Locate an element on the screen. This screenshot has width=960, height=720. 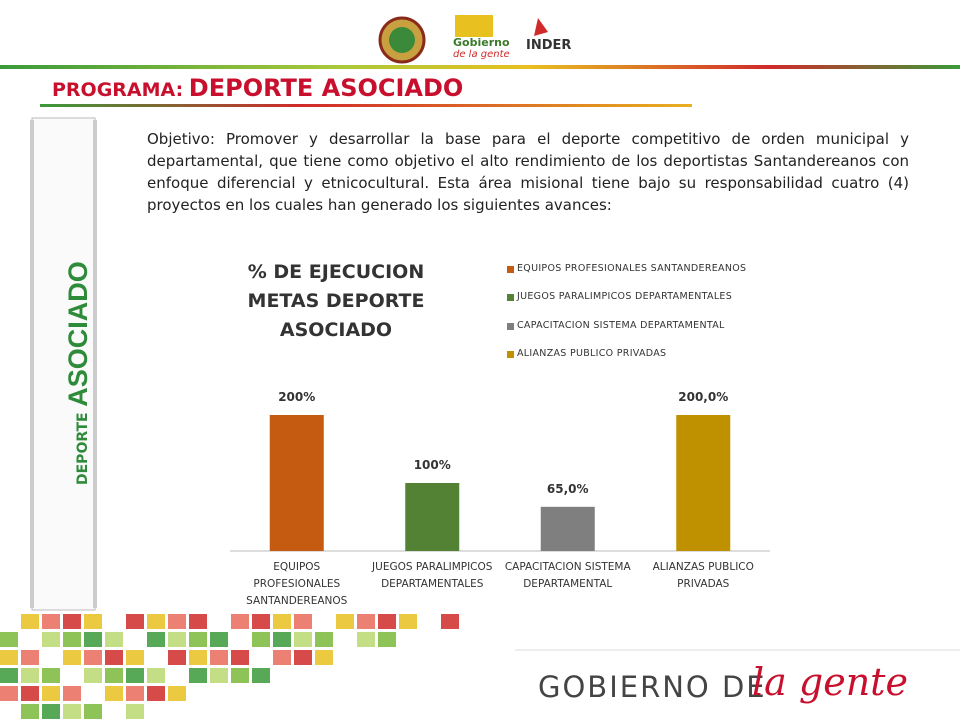
logo-shape is located at coordinates (541, 27).